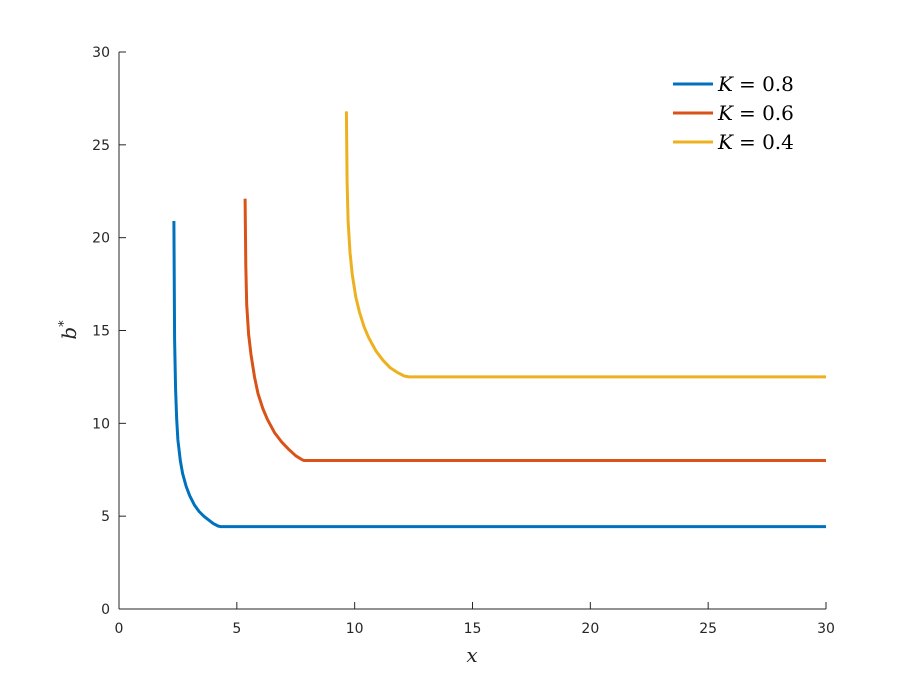 The width and height of the screenshot is (911, 682). What do you see at coordinates (590, 629) in the screenshot?
I see `x-tick-label: 20` at bounding box center [590, 629].